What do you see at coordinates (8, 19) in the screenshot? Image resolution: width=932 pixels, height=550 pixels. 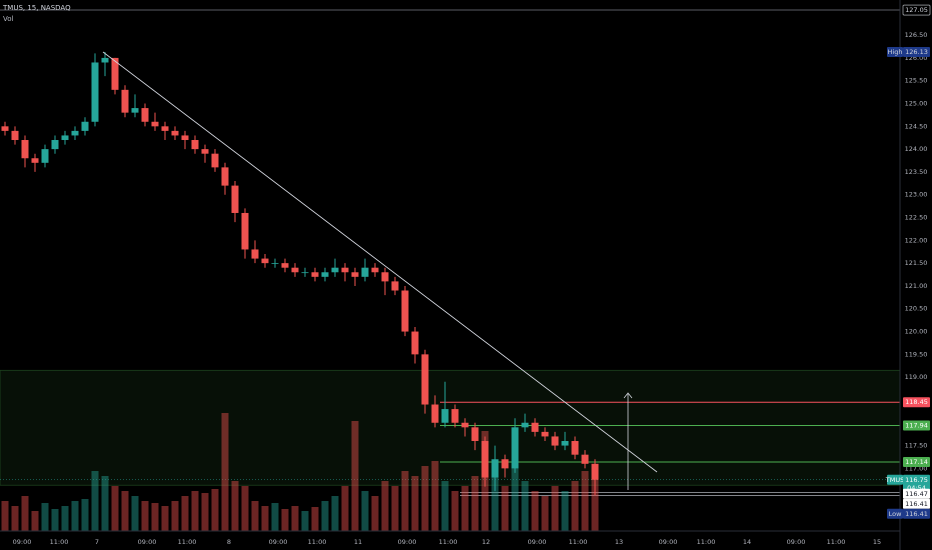 I see `indicator-label: Vol` at bounding box center [8, 19].